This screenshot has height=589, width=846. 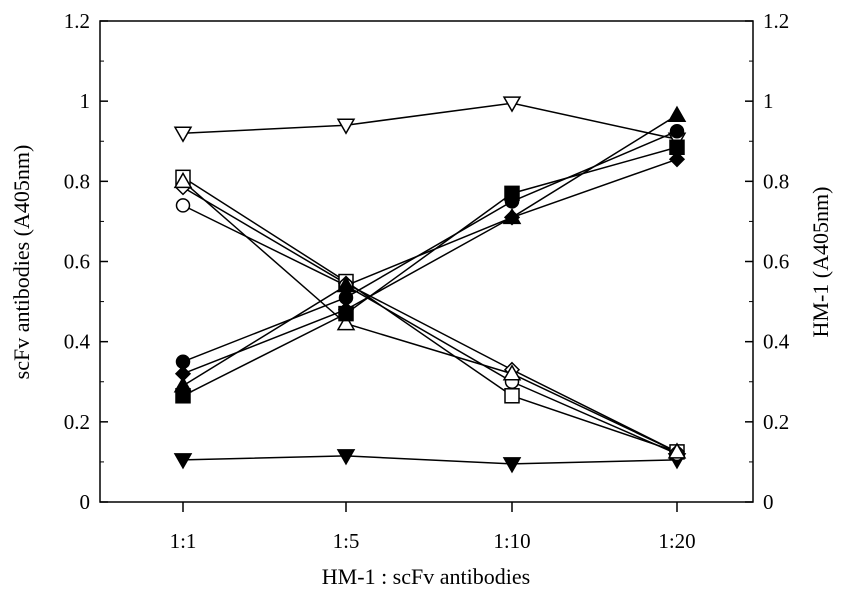 What do you see at coordinates (426, 576) in the screenshot?
I see `x-axis-title: HM-1 : scFv antibodies` at bounding box center [426, 576].